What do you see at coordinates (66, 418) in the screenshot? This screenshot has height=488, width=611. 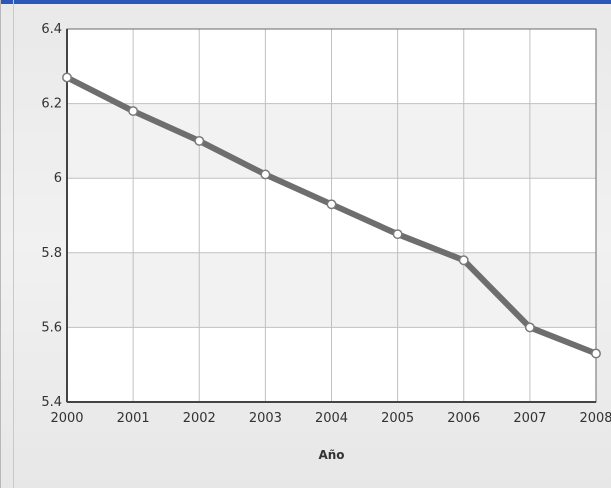 I see `x-tick-label: 2000` at bounding box center [66, 418].